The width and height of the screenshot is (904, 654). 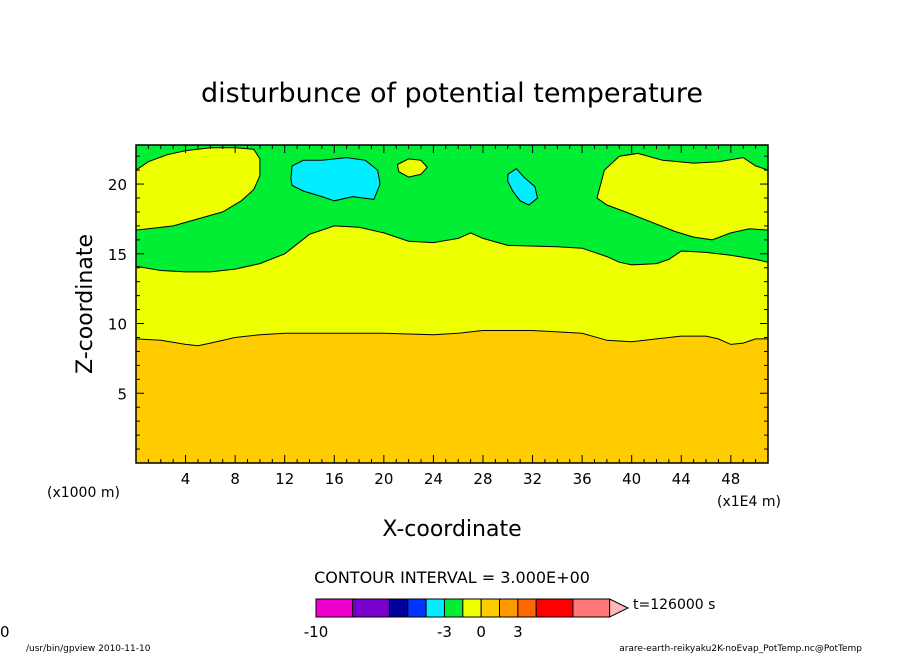 I want to click on island-cyan-left, so click(x=335, y=179).